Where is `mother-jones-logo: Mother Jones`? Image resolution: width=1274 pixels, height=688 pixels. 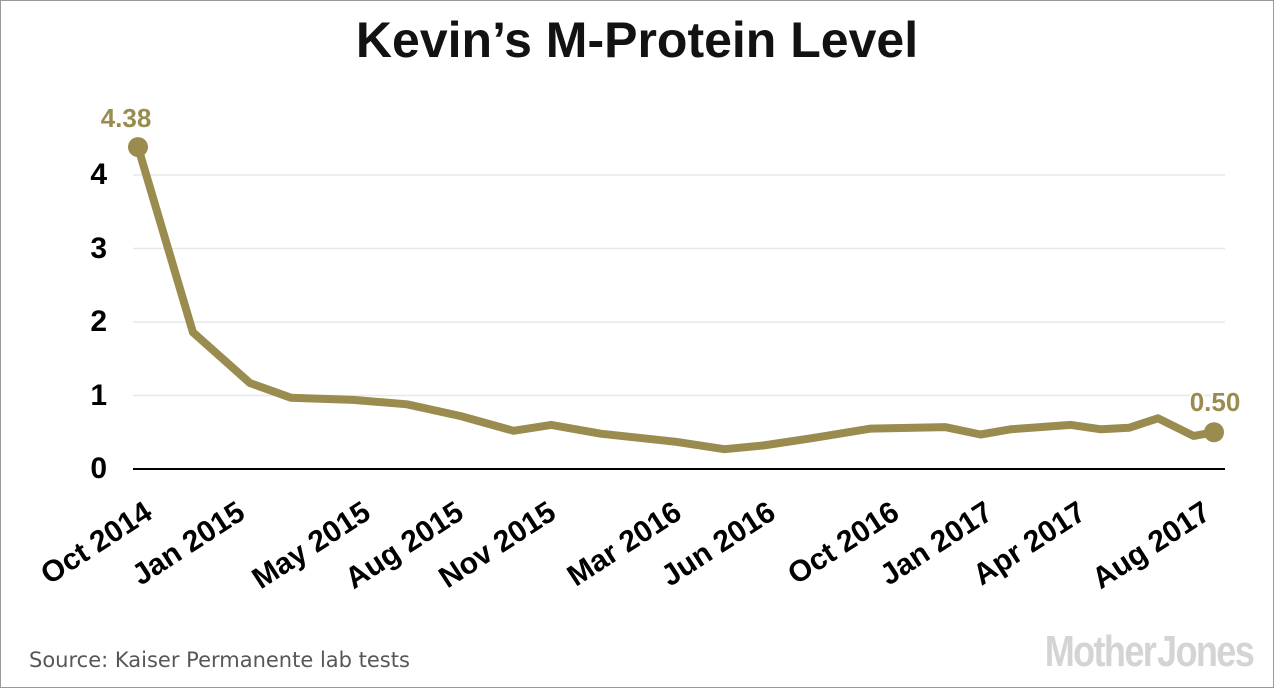 mother-jones-logo: Mother Jones is located at coordinates (1149, 651).